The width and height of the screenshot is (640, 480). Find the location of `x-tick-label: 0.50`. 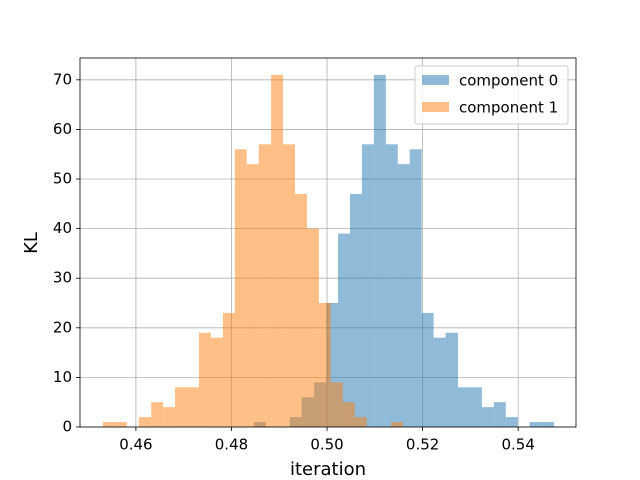

x-tick-label: 0.50 is located at coordinates (326, 445).